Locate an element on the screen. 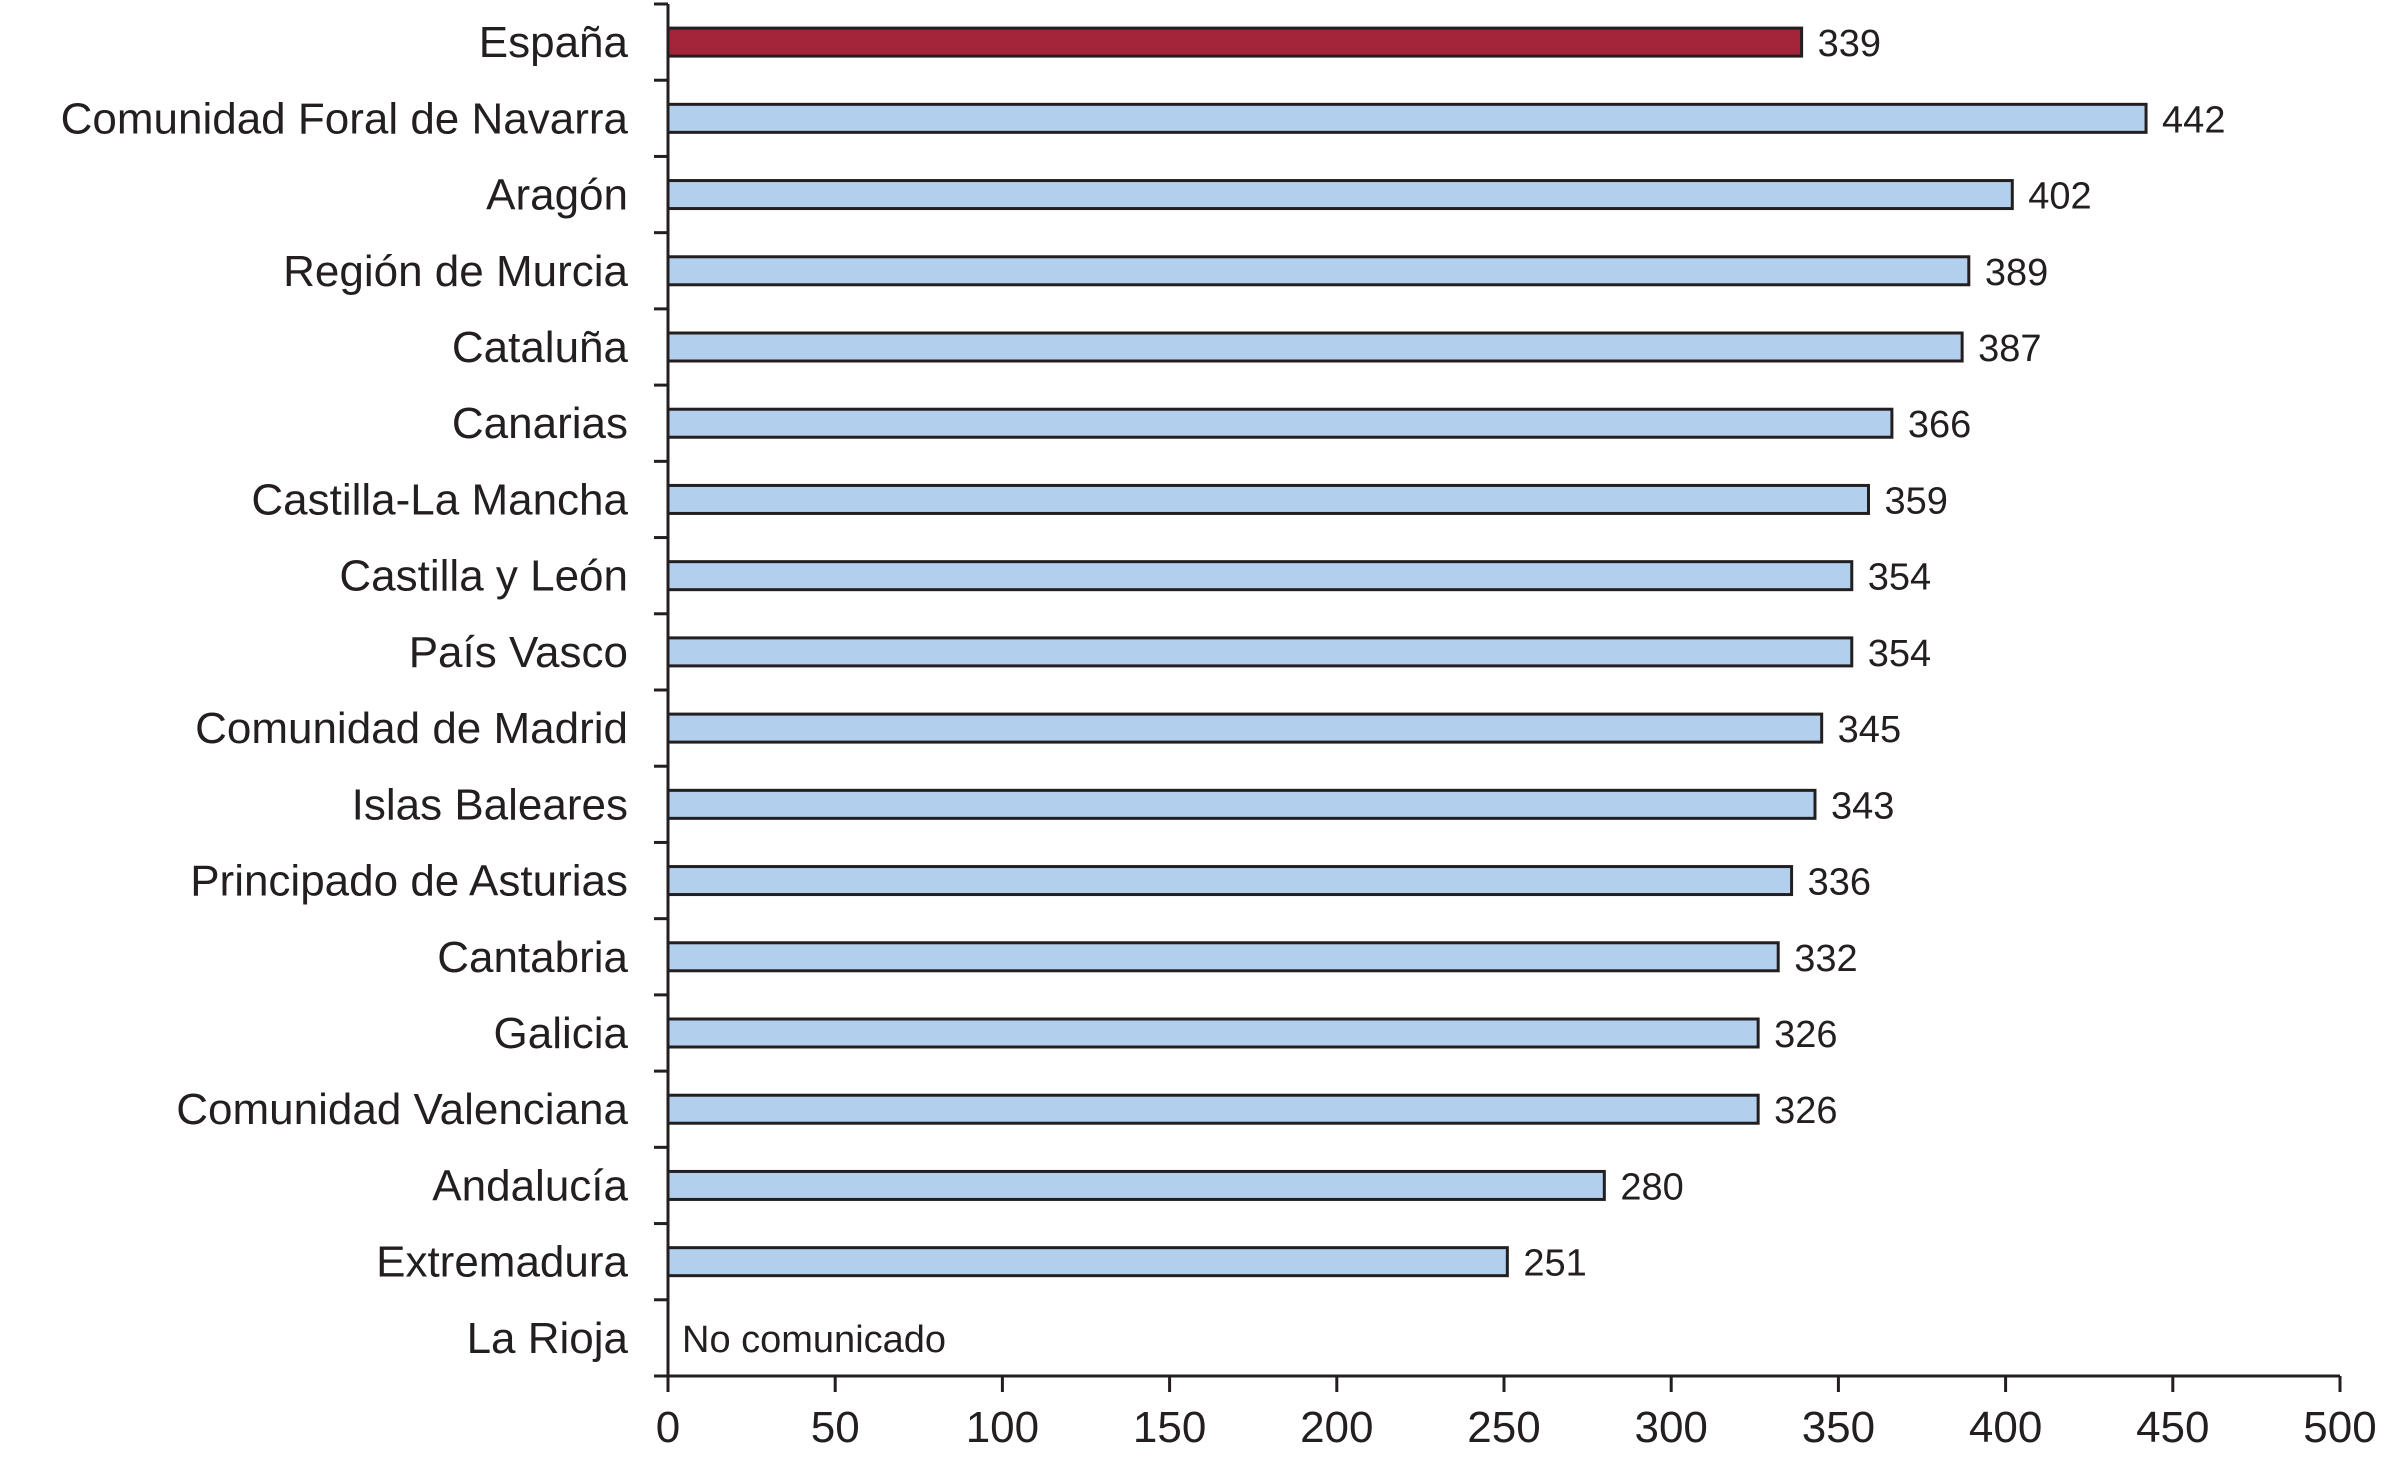  x-tick-label: 450 is located at coordinates (2172, 1427).